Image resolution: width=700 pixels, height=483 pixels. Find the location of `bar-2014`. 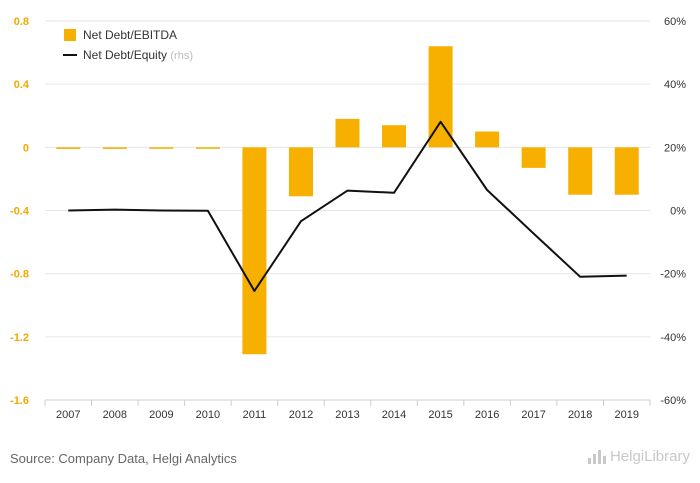

bar-2014 is located at coordinates (394, 136).